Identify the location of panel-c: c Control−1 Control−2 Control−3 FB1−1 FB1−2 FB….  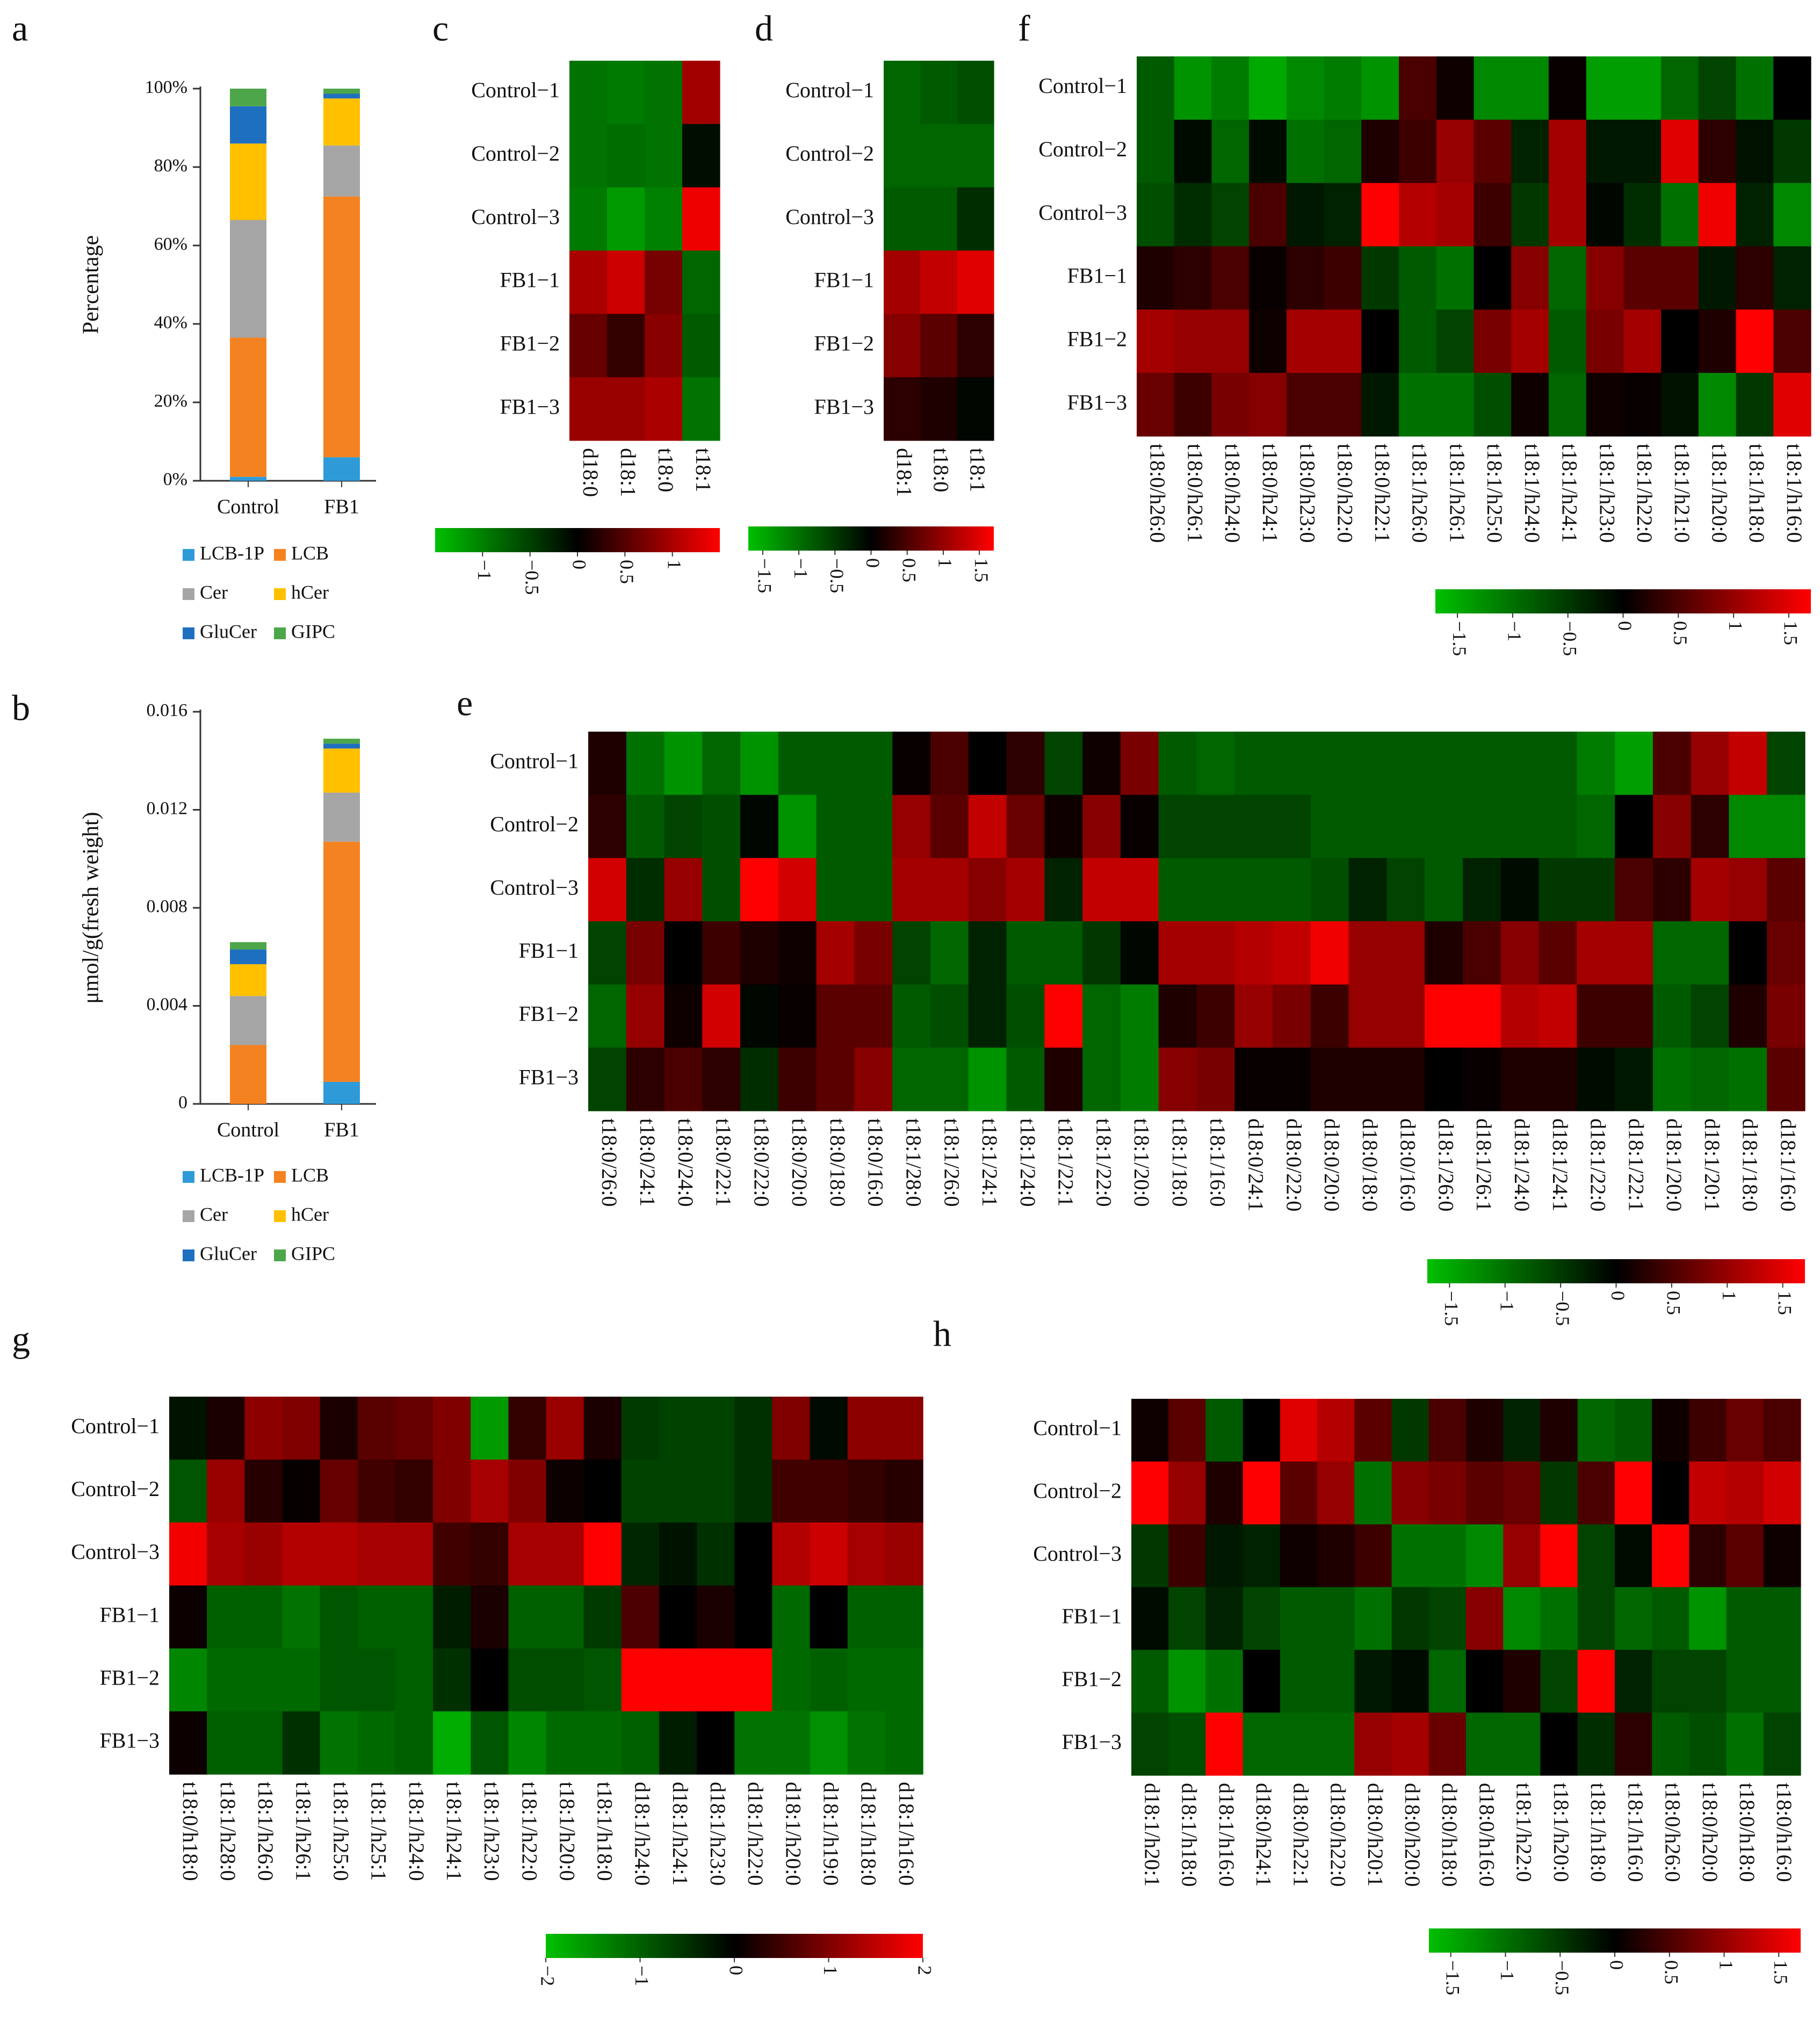
(576, 301).